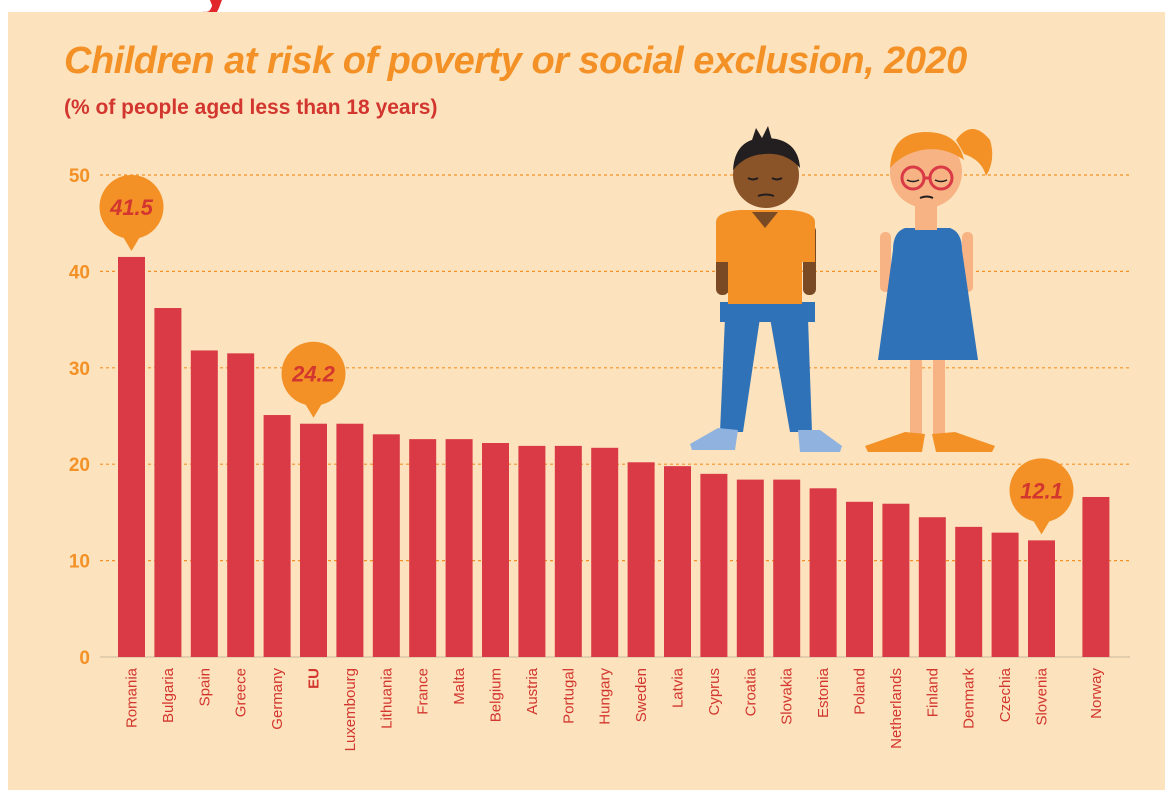 Image resolution: width=1173 pixels, height=793 pixels. I want to click on bar-denmark, so click(969, 591).